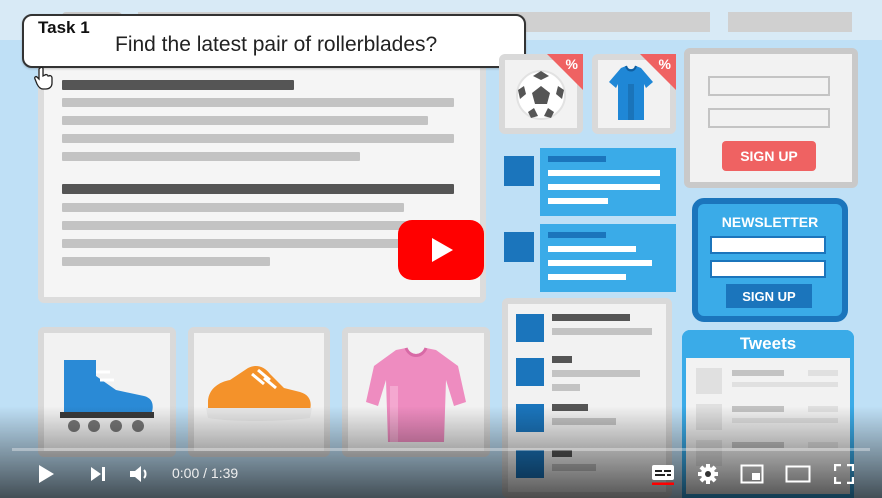 The image size is (882, 498). I want to click on fullscreen-icon, so click(844, 474).